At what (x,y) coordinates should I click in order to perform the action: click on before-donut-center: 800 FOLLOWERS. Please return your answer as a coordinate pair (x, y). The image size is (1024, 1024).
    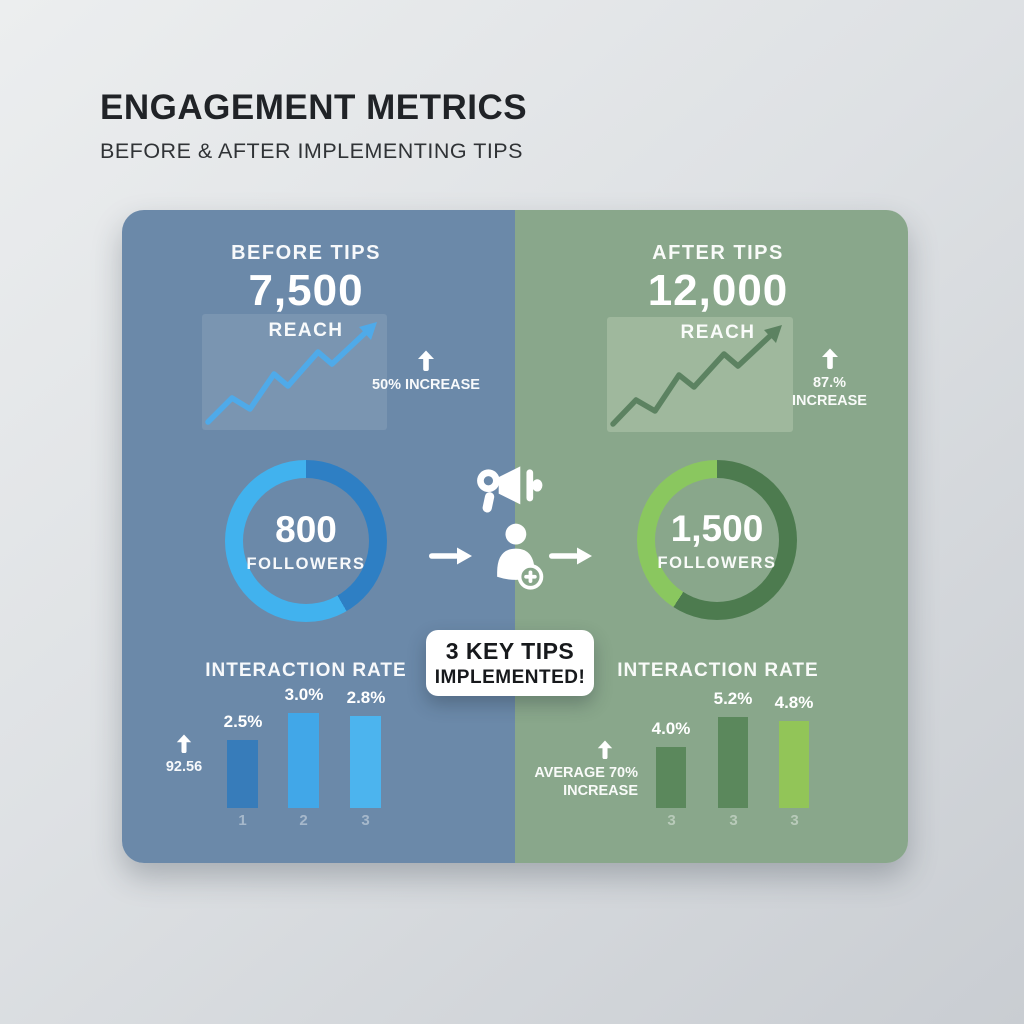
    Looking at the image, I should click on (306, 541).